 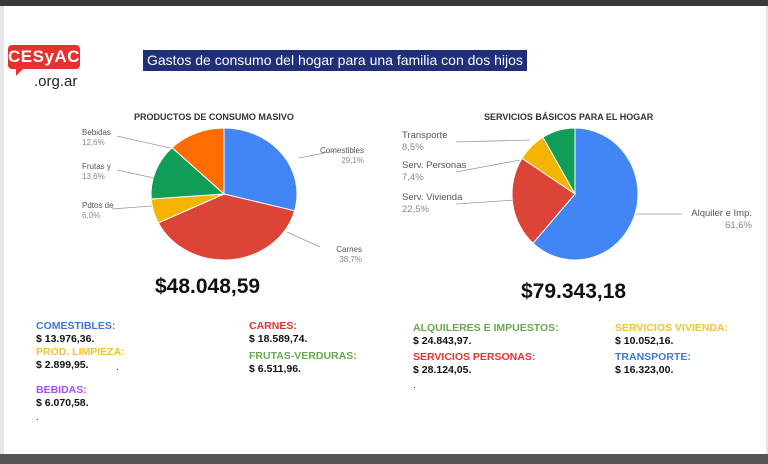 I want to click on right-pie-slice-transporte, so click(x=559, y=161).